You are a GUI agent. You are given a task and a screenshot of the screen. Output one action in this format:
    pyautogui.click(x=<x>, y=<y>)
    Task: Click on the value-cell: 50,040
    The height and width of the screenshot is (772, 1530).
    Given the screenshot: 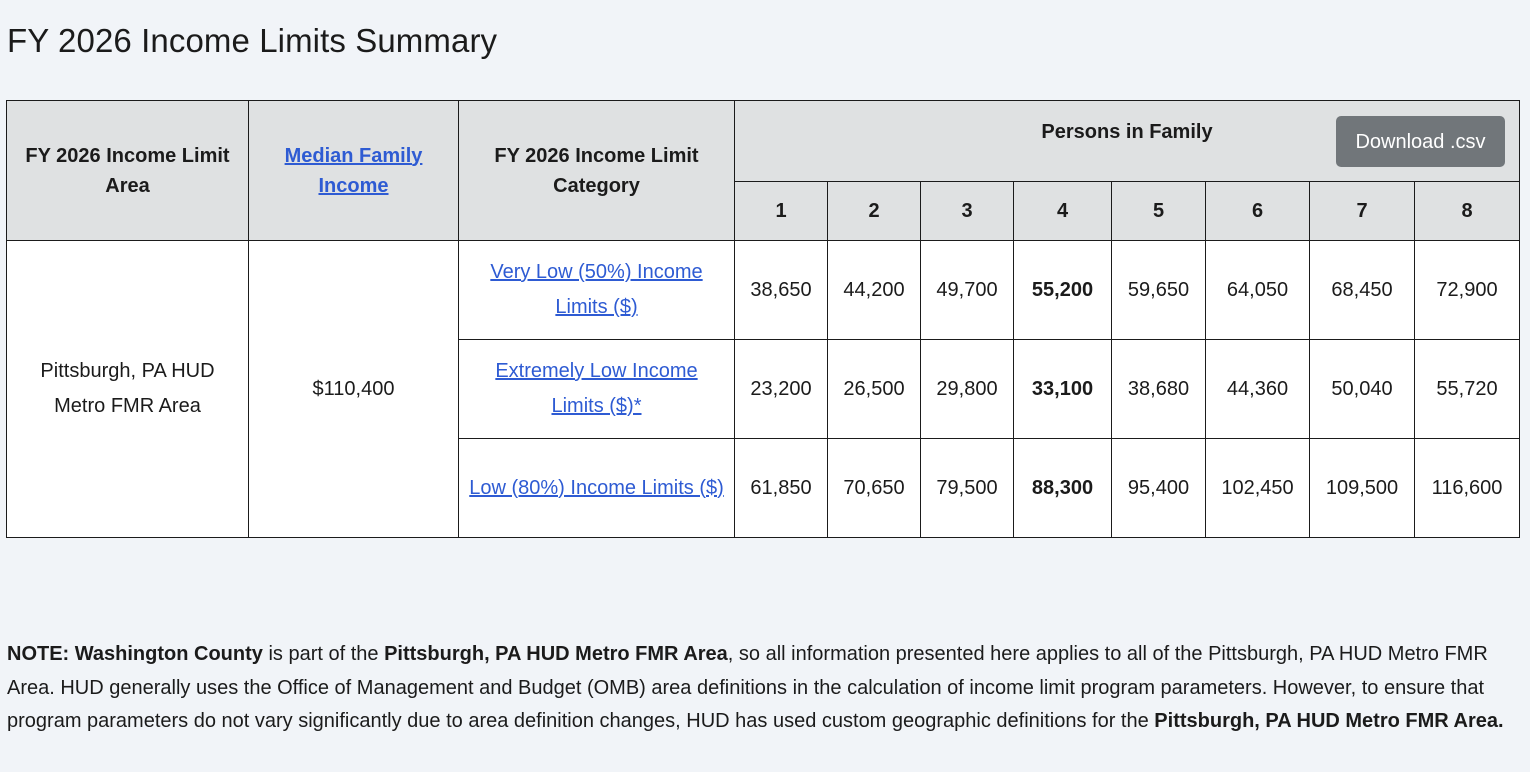 What is the action you would take?
    pyautogui.click(x=1362, y=389)
    